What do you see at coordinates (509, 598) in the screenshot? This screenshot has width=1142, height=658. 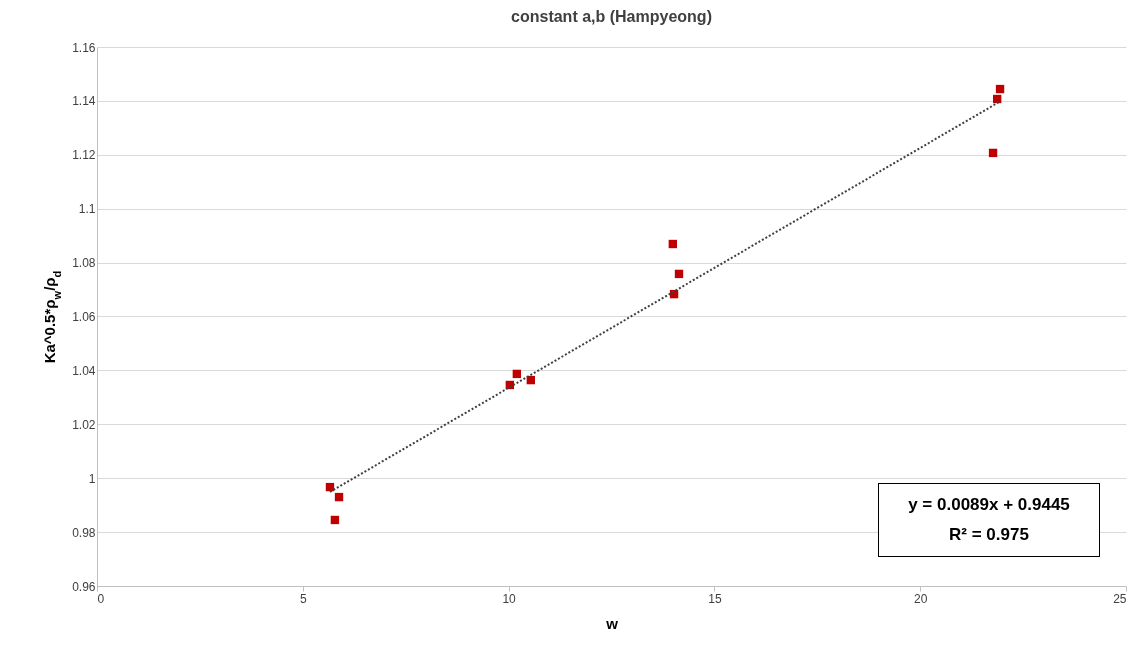 I see `x-tick-label: 10` at bounding box center [509, 598].